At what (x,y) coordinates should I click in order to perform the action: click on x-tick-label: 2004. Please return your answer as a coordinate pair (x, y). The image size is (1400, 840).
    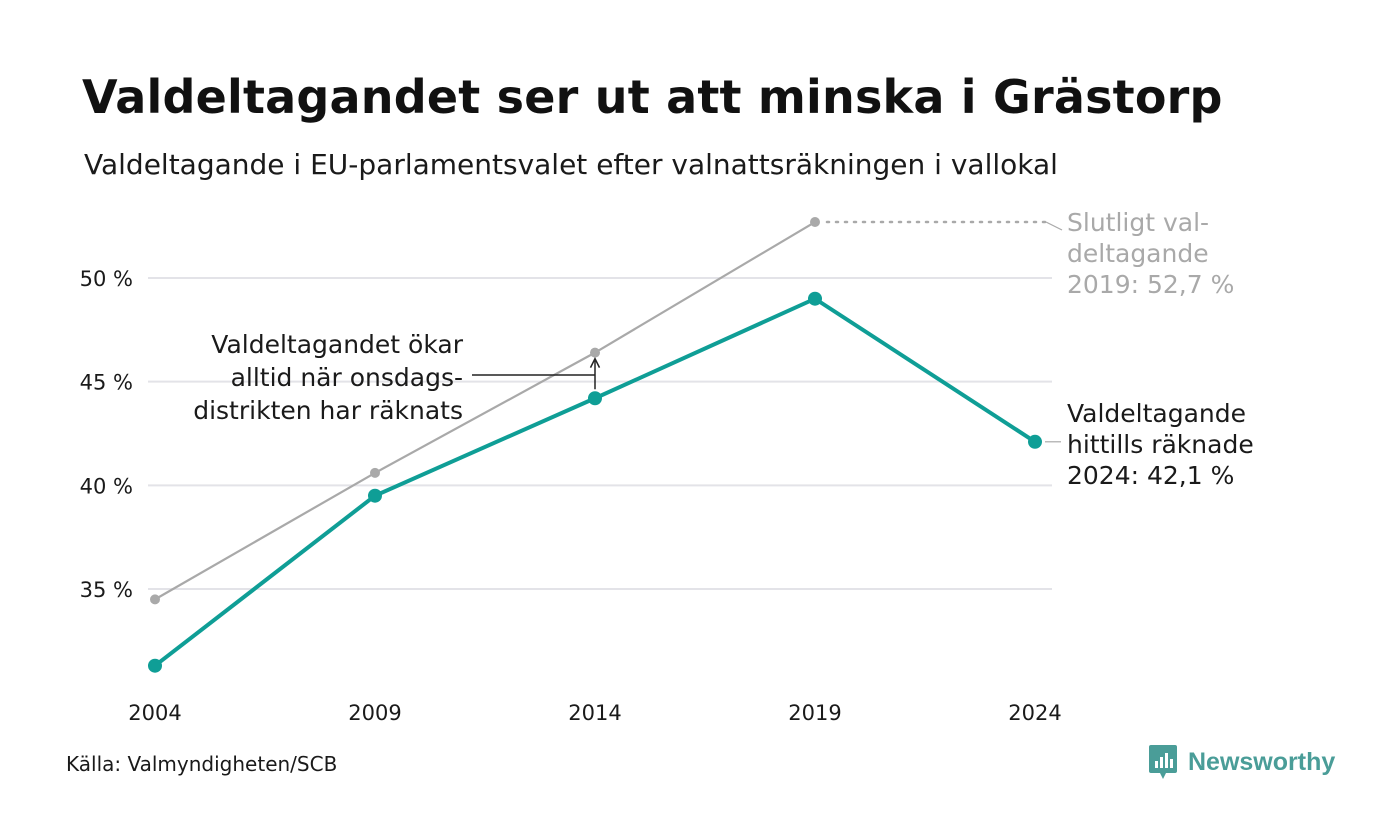
    Looking at the image, I should click on (154, 713).